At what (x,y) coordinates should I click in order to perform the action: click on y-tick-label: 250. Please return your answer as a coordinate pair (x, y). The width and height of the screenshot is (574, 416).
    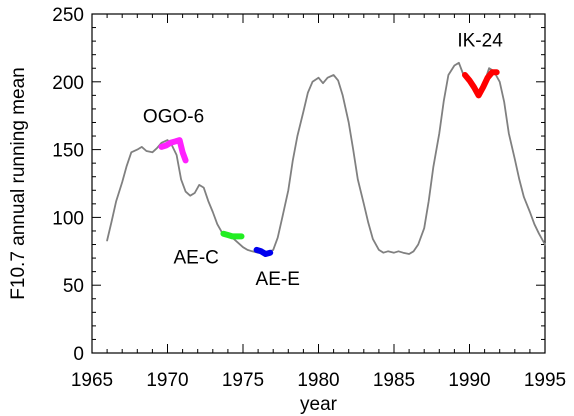
    Looking at the image, I should click on (68, 15).